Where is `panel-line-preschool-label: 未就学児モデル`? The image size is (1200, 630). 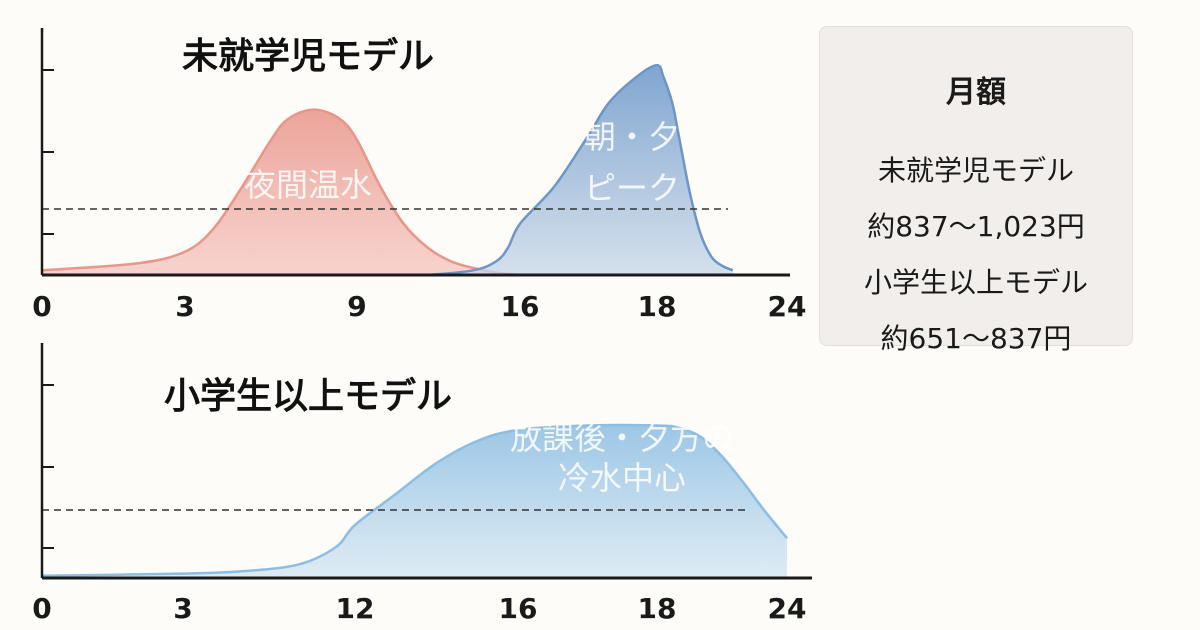
panel-line-preschool-label: 未就学児モデル is located at coordinates (975, 170).